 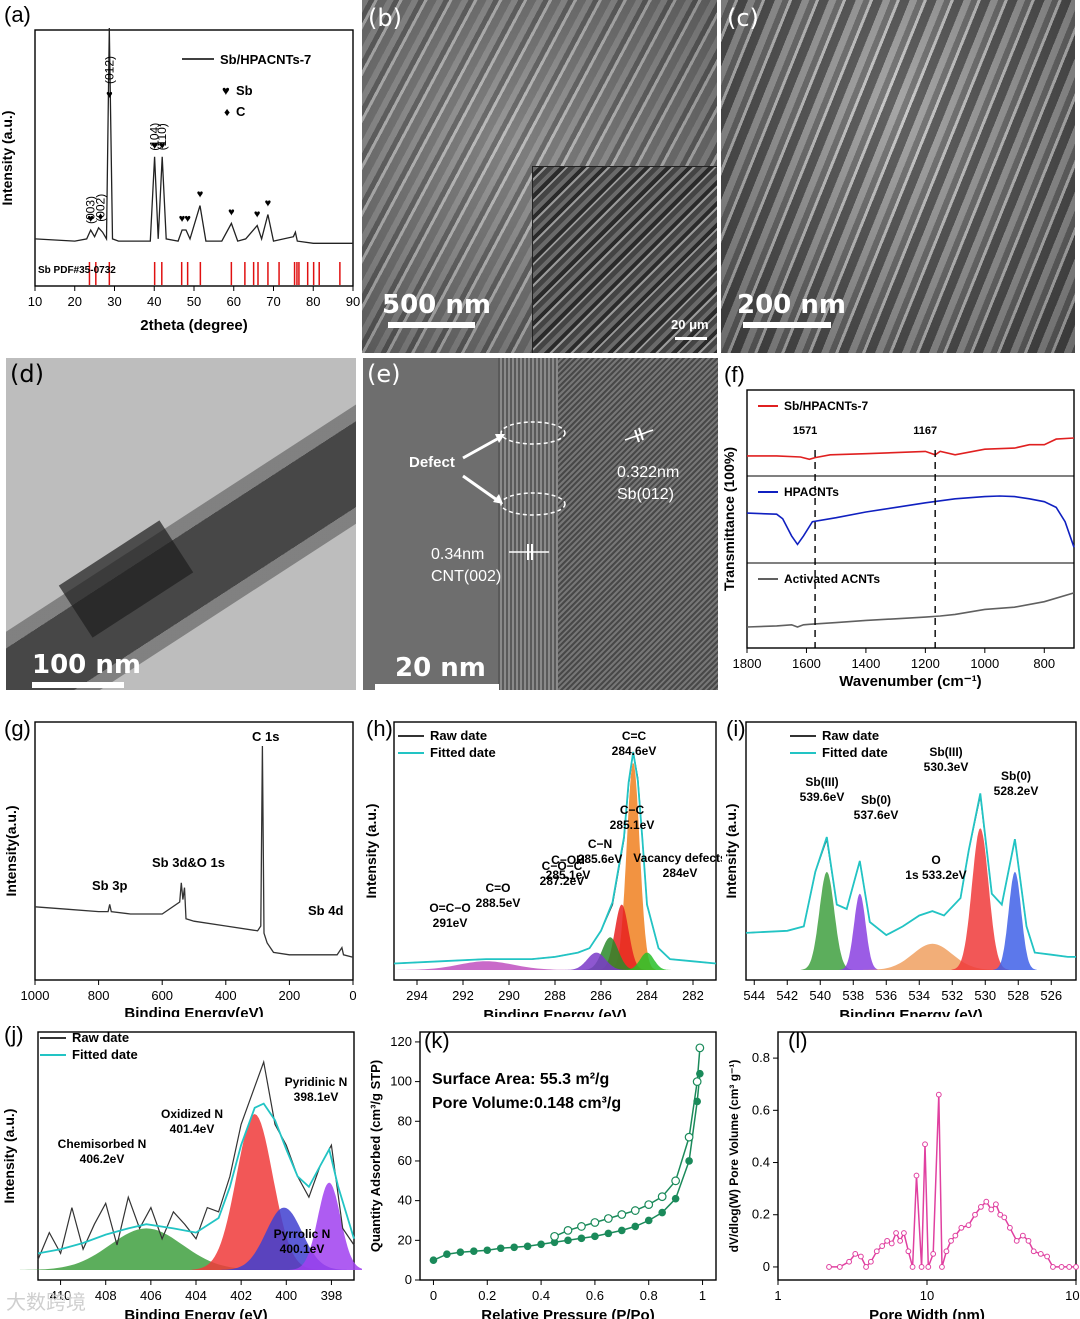 What do you see at coordinates (925, 431) in the screenshot?
I see `band-label: 1167` at bounding box center [925, 431].